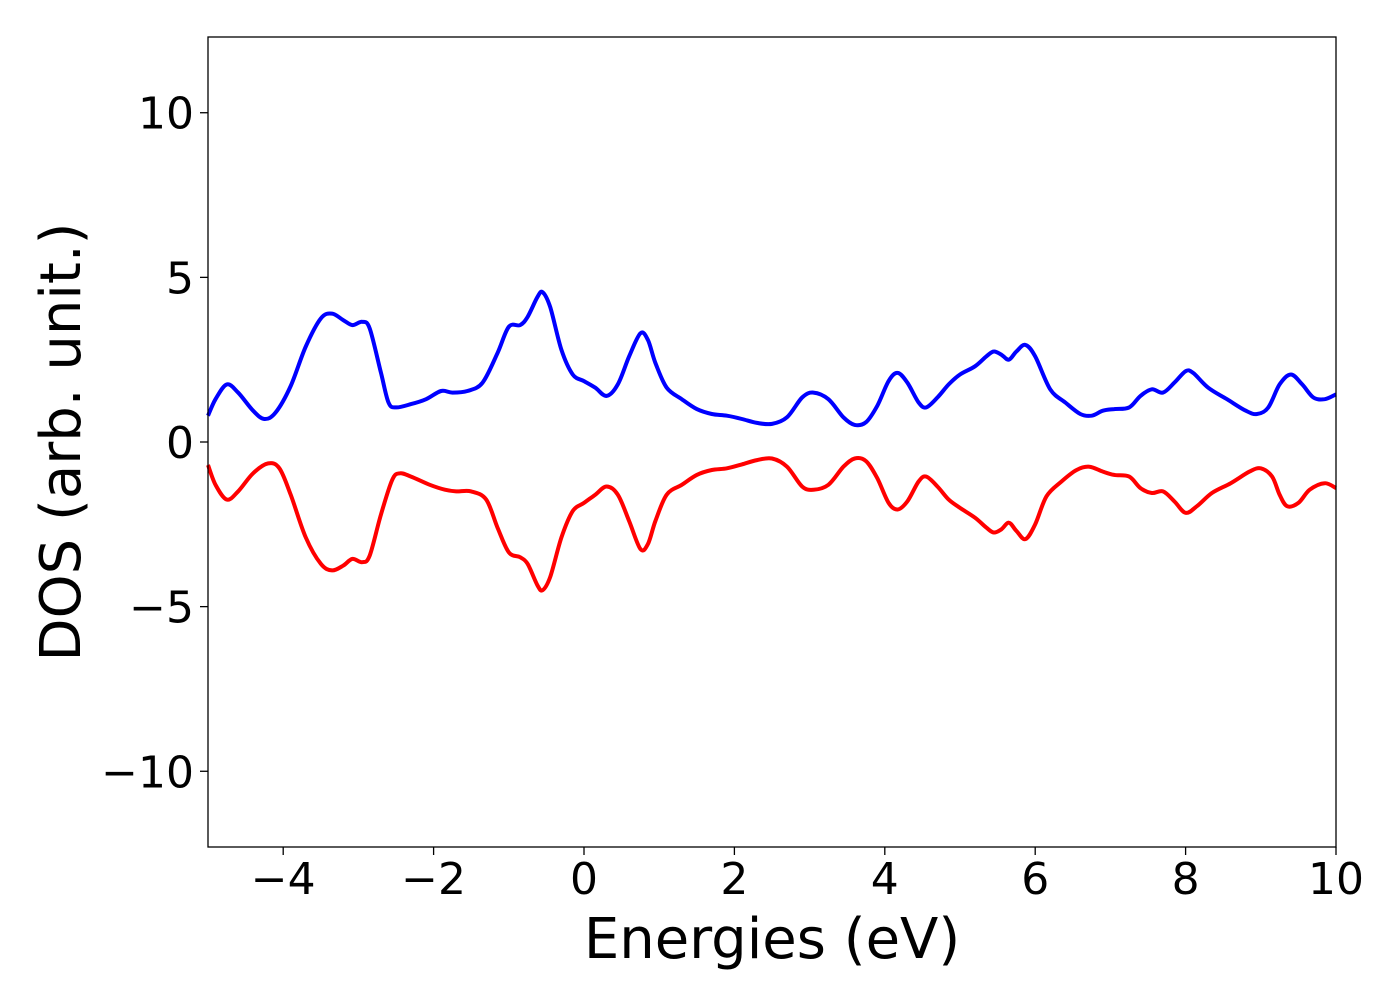  Describe the element at coordinates (433, 879) in the screenshot. I see `x-tick-label: −2` at that location.